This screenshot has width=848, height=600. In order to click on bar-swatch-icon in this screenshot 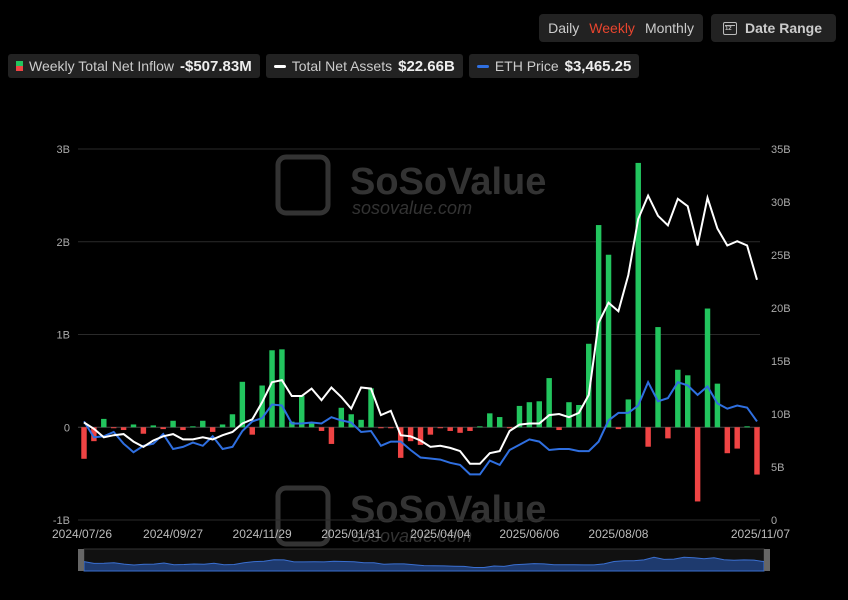, I will do `click(19, 66)`.